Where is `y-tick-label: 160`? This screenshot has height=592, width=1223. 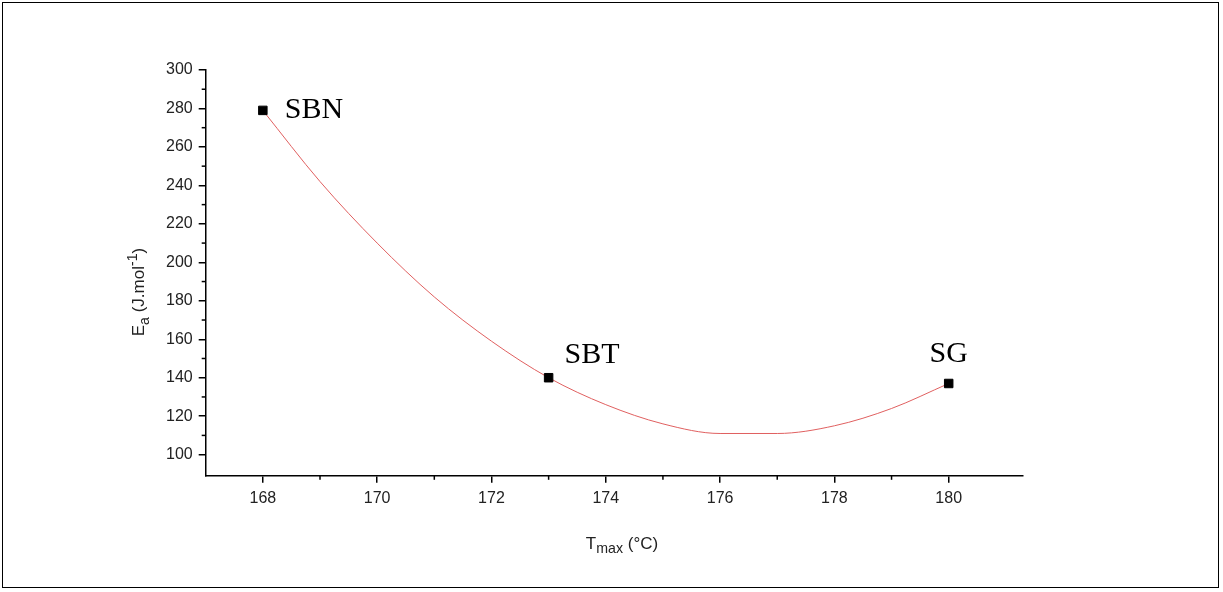 y-tick-label: 160 is located at coordinates (179, 338).